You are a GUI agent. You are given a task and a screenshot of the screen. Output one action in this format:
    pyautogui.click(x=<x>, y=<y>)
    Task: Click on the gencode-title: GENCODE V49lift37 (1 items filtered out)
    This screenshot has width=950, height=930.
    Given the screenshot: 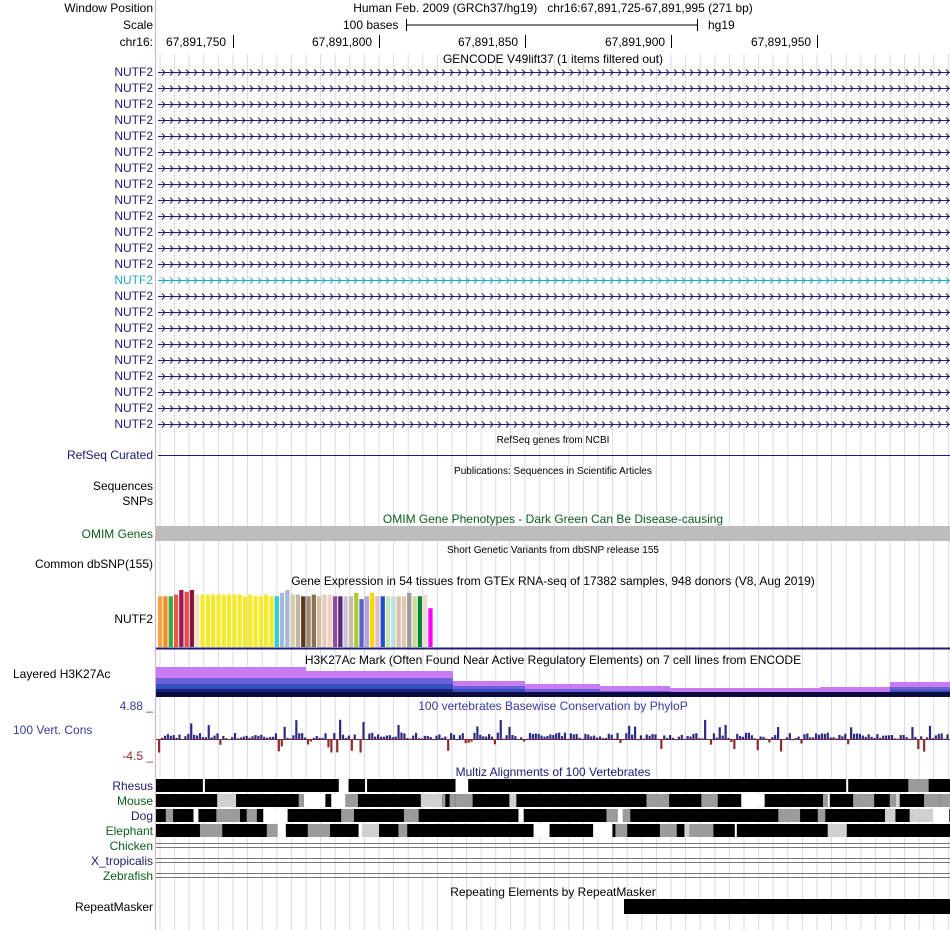 What is the action you would take?
    pyautogui.click(x=553, y=59)
    